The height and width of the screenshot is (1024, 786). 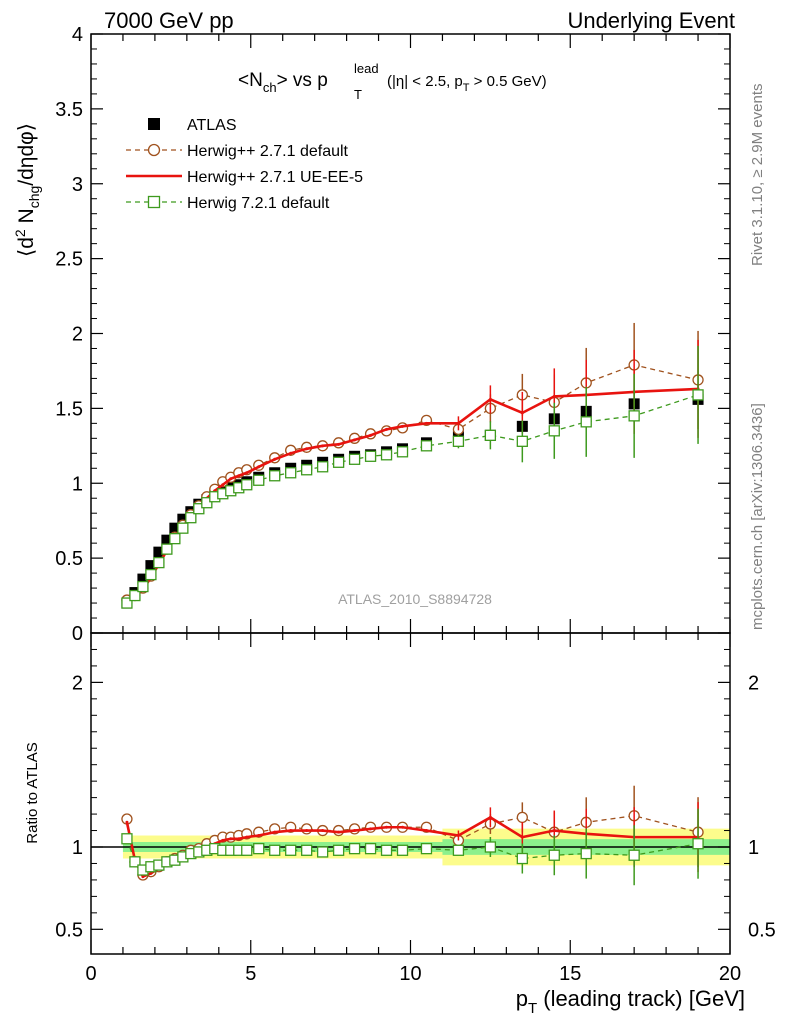 What do you see at coordinates (77, 848) in the screenshot?
I see `ratio-y-tick-label: 1` at bounding box center [77, 848].